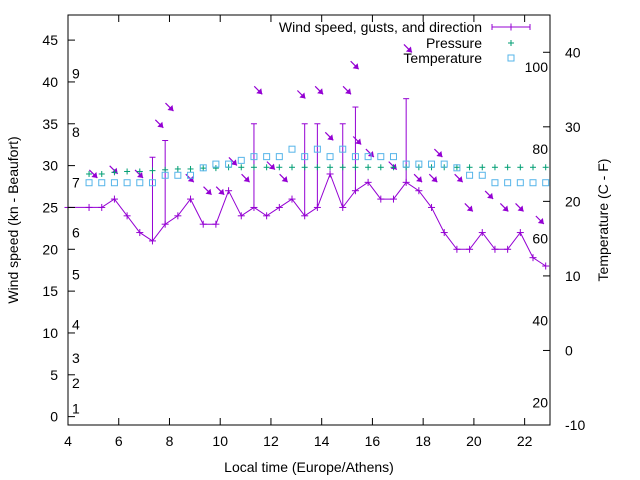  Describe the element at coordinates (220, 441) in the screenshot. I see `x-tick-label: 10` at that location.